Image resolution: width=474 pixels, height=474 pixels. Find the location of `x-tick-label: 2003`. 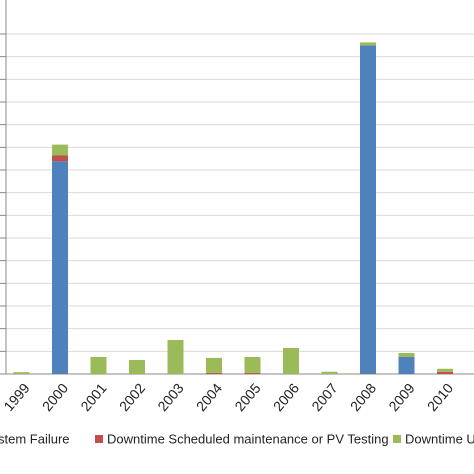

x-tick-label: 2003 is located at coordinates (170, 397).